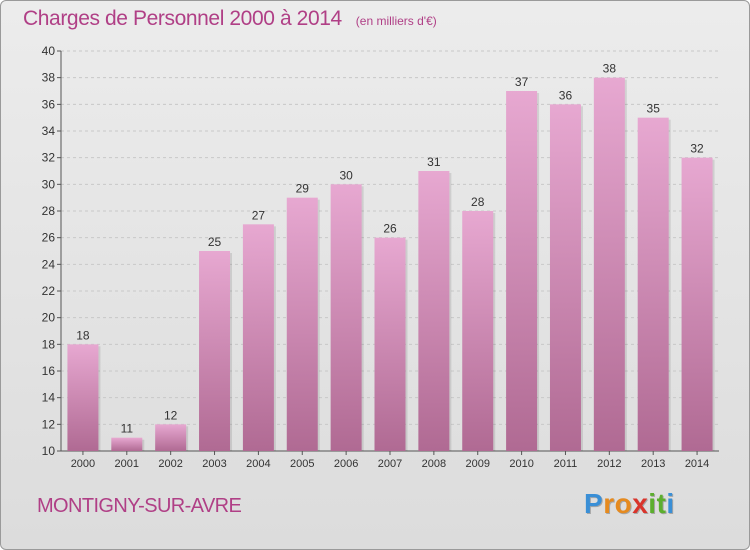 Image resolution: width=750 pixels, height=550 pixels. What do you see at coordinates (661, 503) in the screenshot?
I see `logo-letter: t` at bounding box center [661, 503].